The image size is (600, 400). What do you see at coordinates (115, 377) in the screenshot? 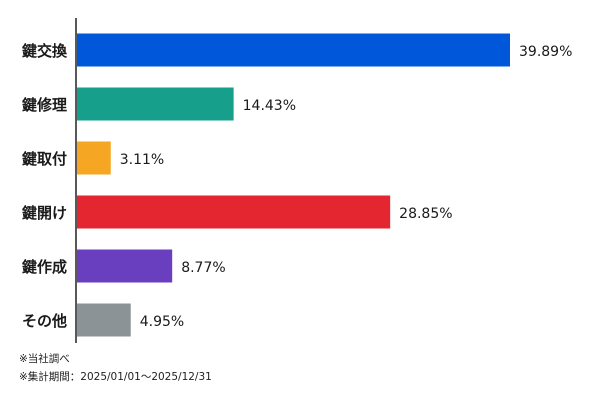
I see `period-note: ※集計期間：2025/01/01〜2025/12/31` at bounding box center [115, 377].